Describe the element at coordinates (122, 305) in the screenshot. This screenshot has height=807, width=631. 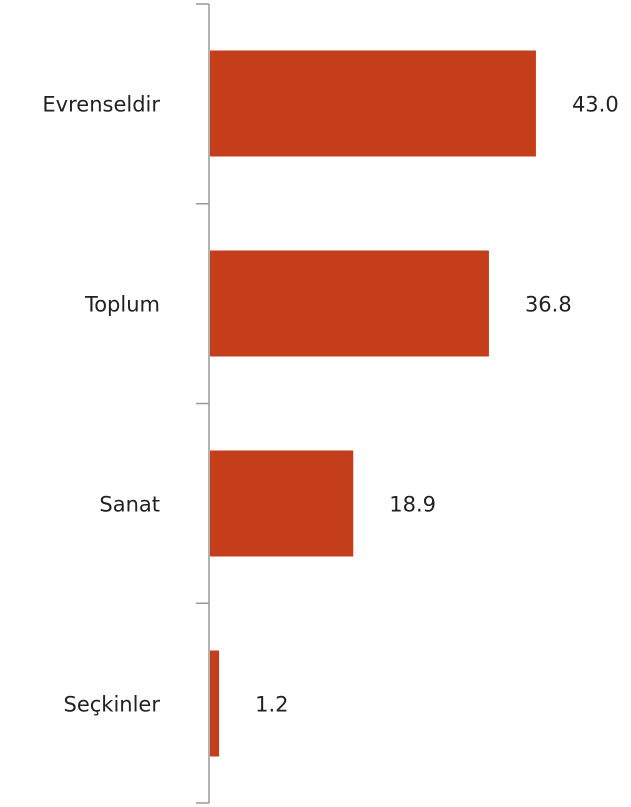
I see `y-tick-label: Toplum` at that location.